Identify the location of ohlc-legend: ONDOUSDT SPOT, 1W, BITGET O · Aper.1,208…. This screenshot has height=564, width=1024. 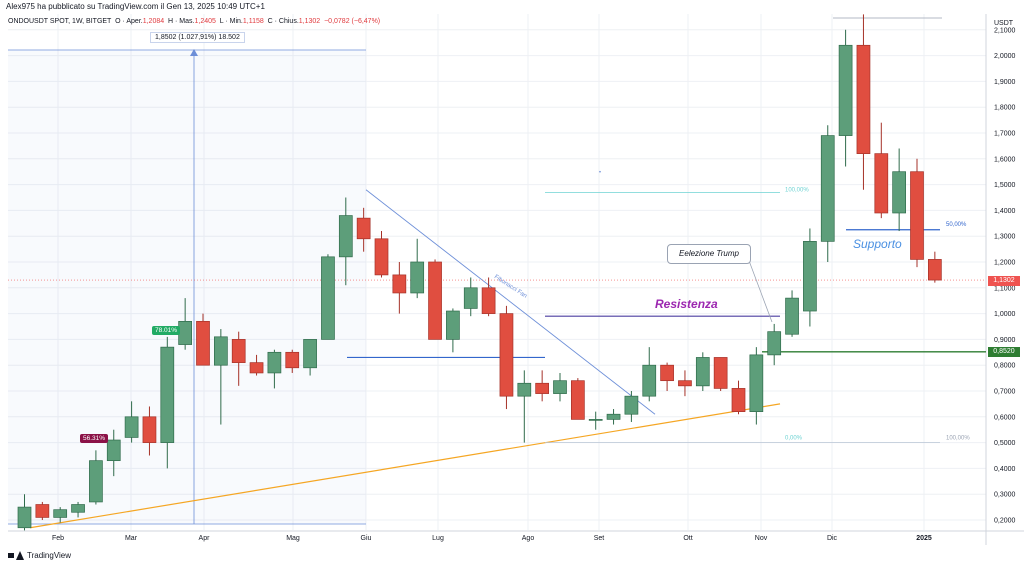
(194, 21).